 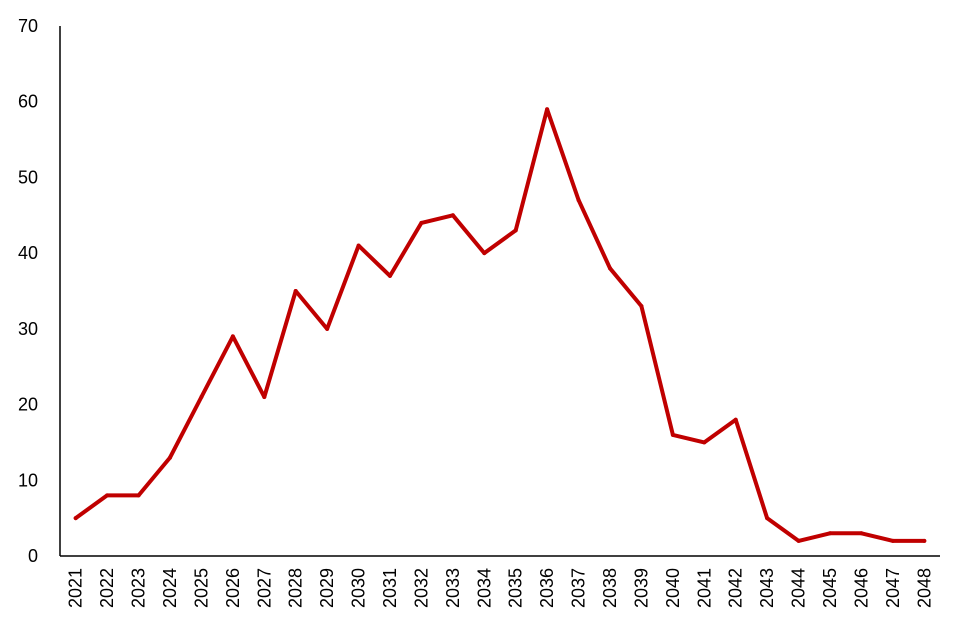 What do you see at coordinates (924, 588) in the screenshot?
I see `x-tick-label: 2048` at bounding box center [924, 588].